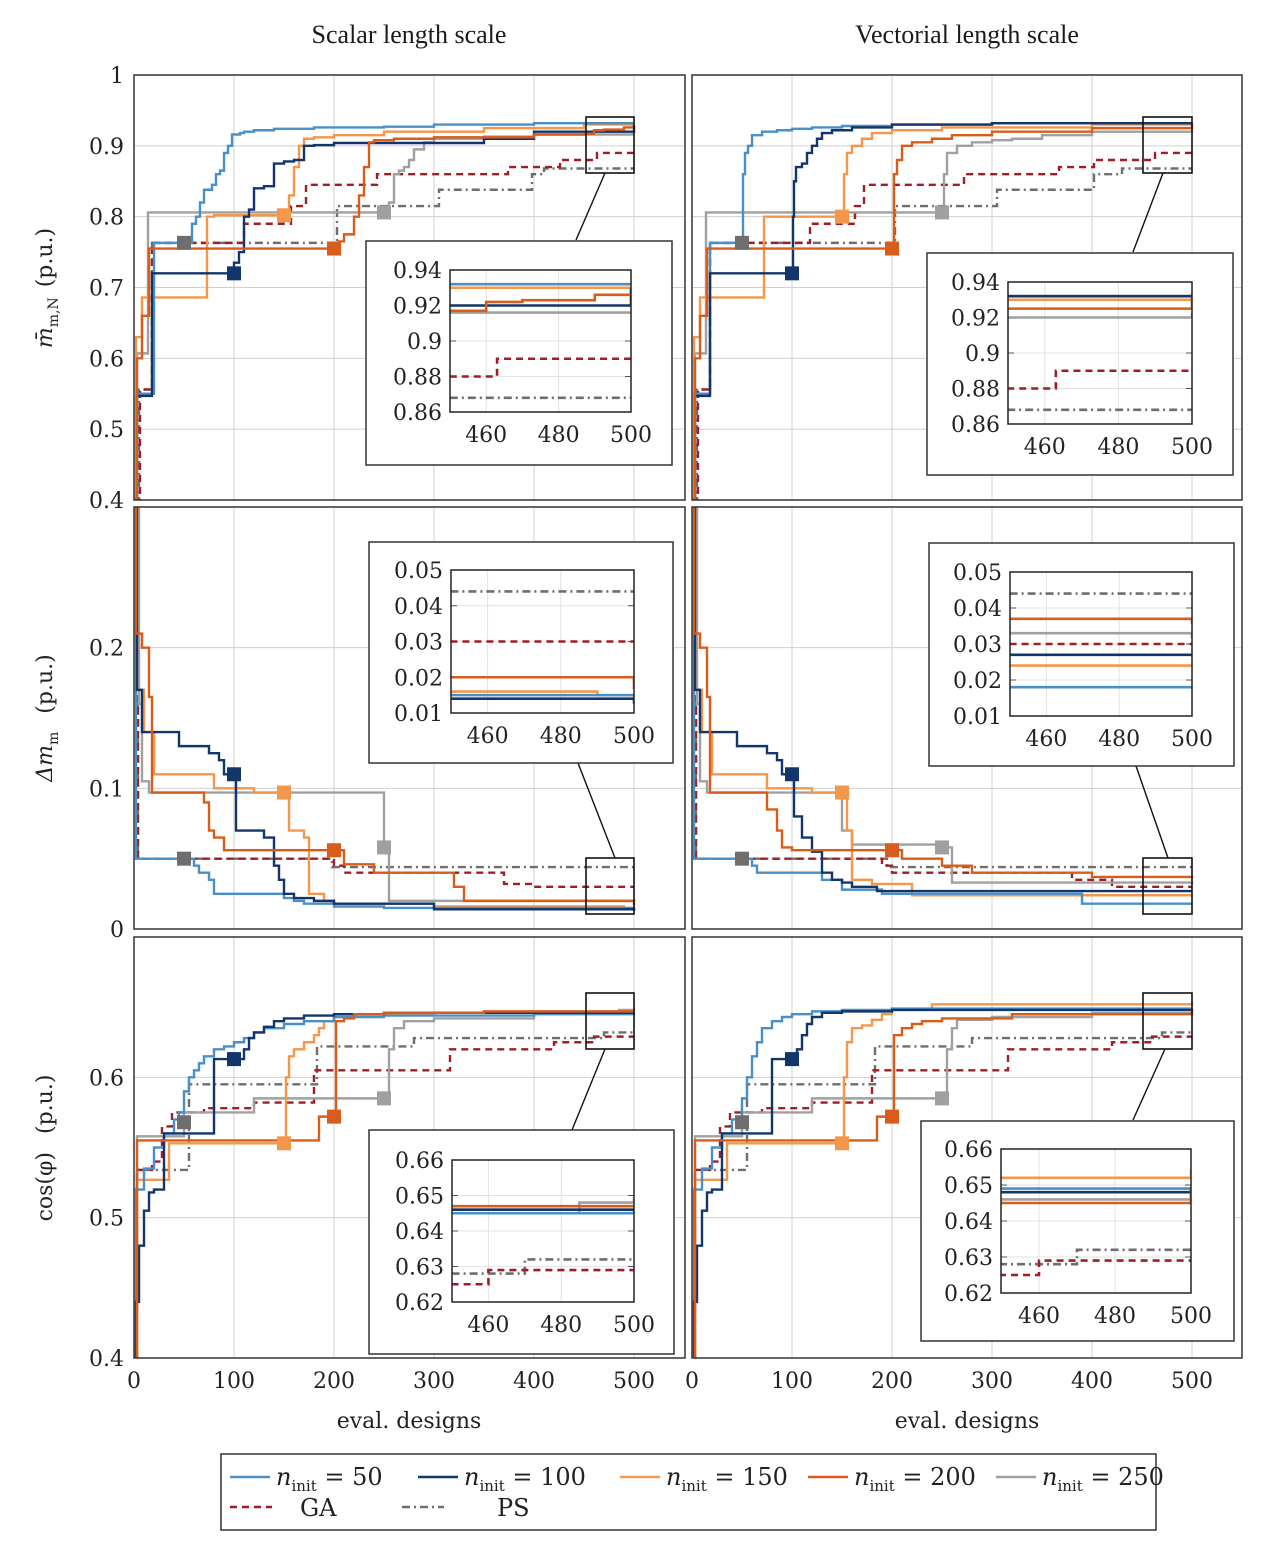 This screenshot has width=1280, height=1546. What do you see at coordinates (419, 1232) in the screenshot?
I see `inset-y-tick-label: 0.64` at bounding box center [419, 1232].